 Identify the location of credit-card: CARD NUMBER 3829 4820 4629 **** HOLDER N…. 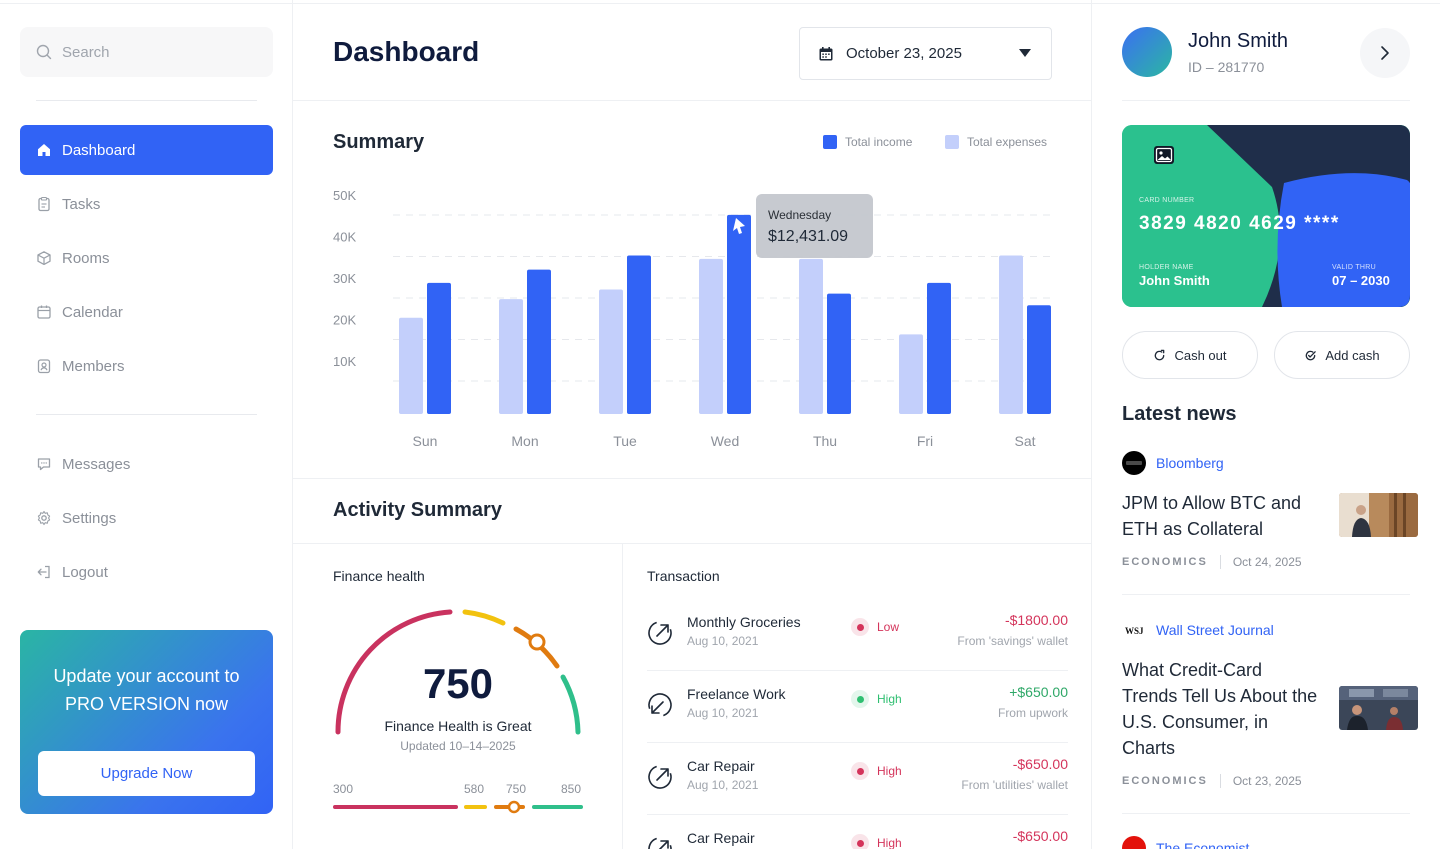
(1266, 216).